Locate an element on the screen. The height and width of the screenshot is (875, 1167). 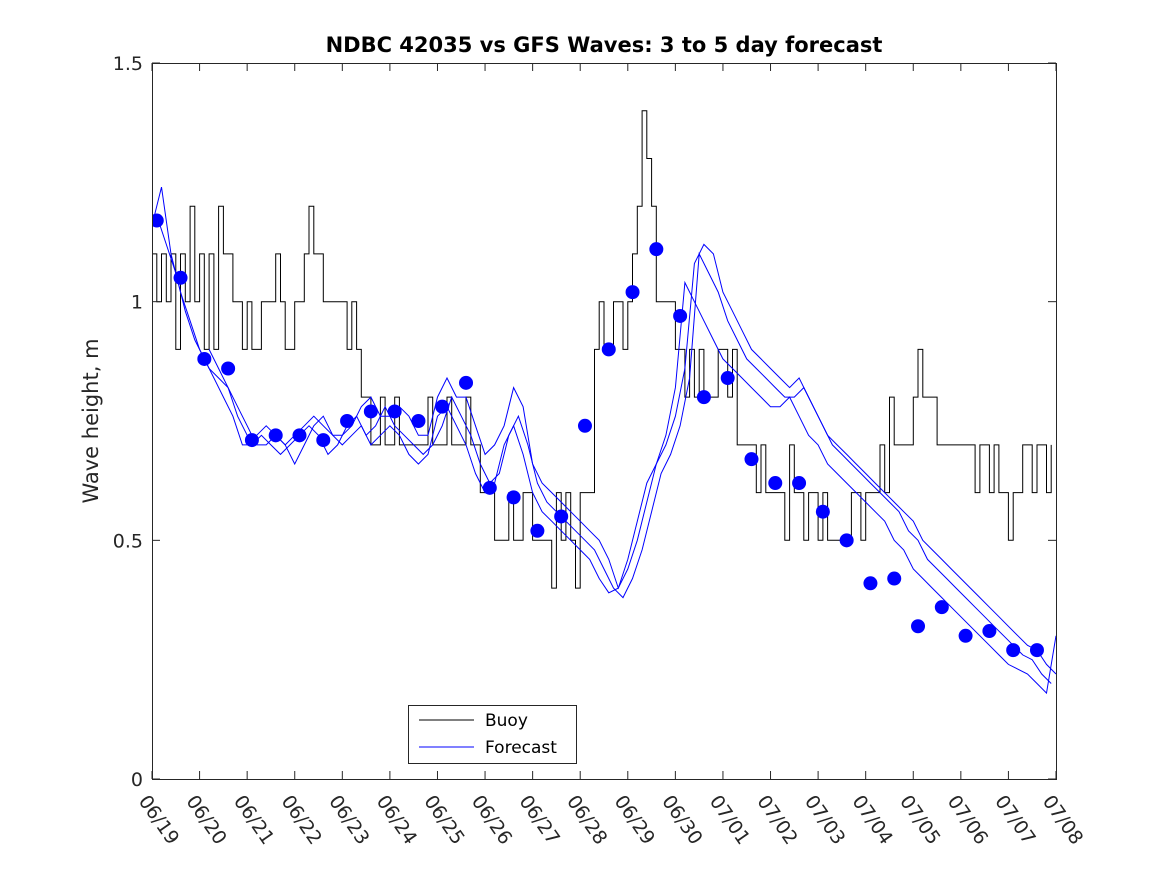
y-tick-label: 0 is located at coordinates (137, 780).